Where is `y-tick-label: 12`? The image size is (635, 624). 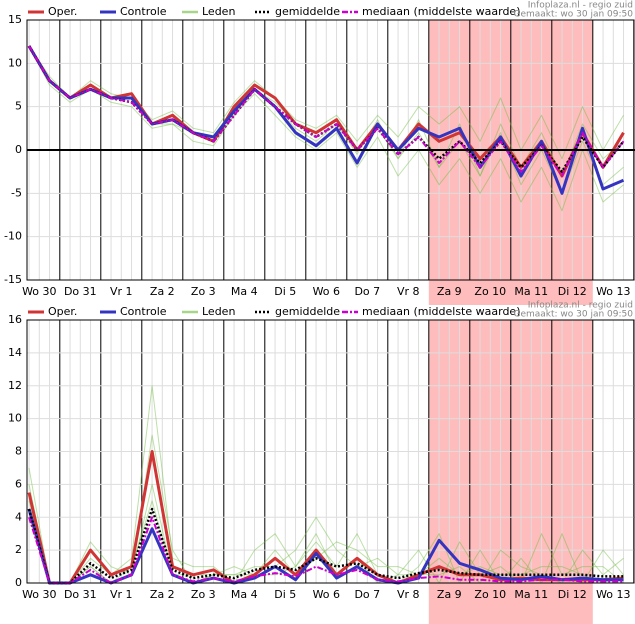
y-tick-label: 12 is located at coordinates (15, 385).